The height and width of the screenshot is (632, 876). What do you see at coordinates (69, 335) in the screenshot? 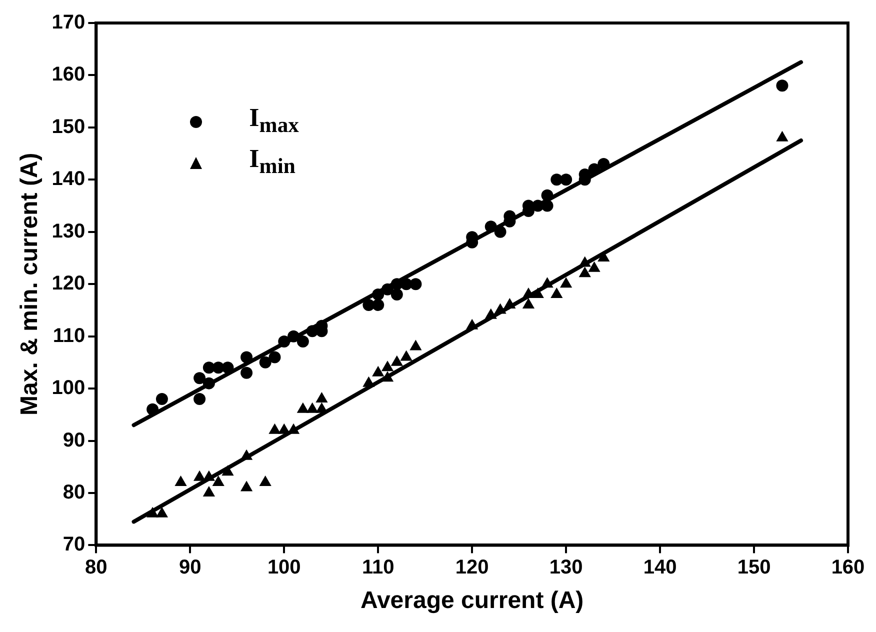
I see `y-tick-label: 110` at bounding box center [69, 335].